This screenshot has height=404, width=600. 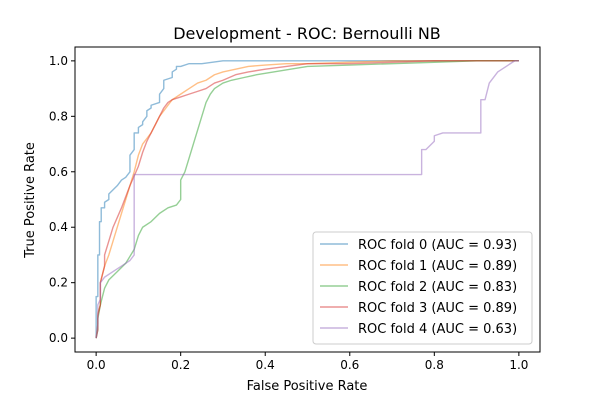 I want to click on y-tick-label: 0.0, so click(x=58, y=338).